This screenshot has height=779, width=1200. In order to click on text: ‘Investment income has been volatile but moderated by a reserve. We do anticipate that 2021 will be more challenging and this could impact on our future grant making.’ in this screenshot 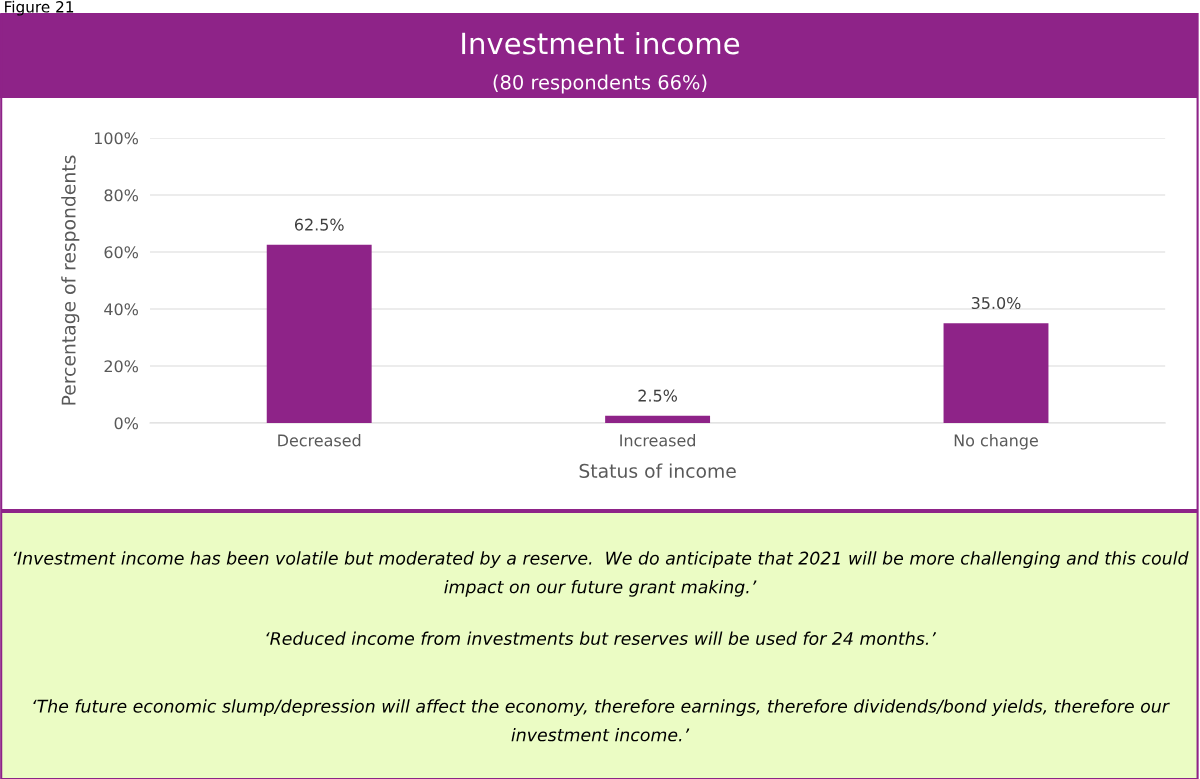, I will do `click(601, 574)`.